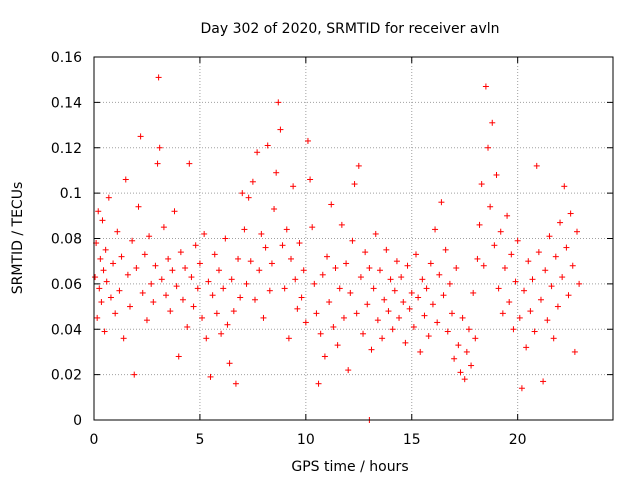 Image resolution: width=640 pixels, height=480 pixels. What do you see at coordinates (66, 58) in the screenshot?
I see `y-tick-label: 0.16` at bounding box center [66, 58].